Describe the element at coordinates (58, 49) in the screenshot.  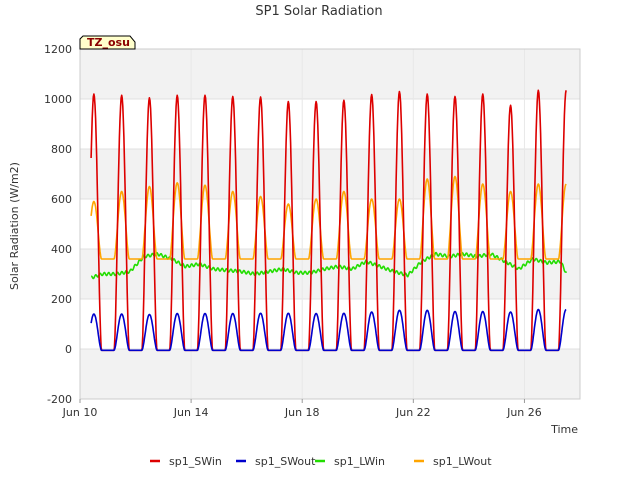
I see `y-tick-label: 1200` at that location.